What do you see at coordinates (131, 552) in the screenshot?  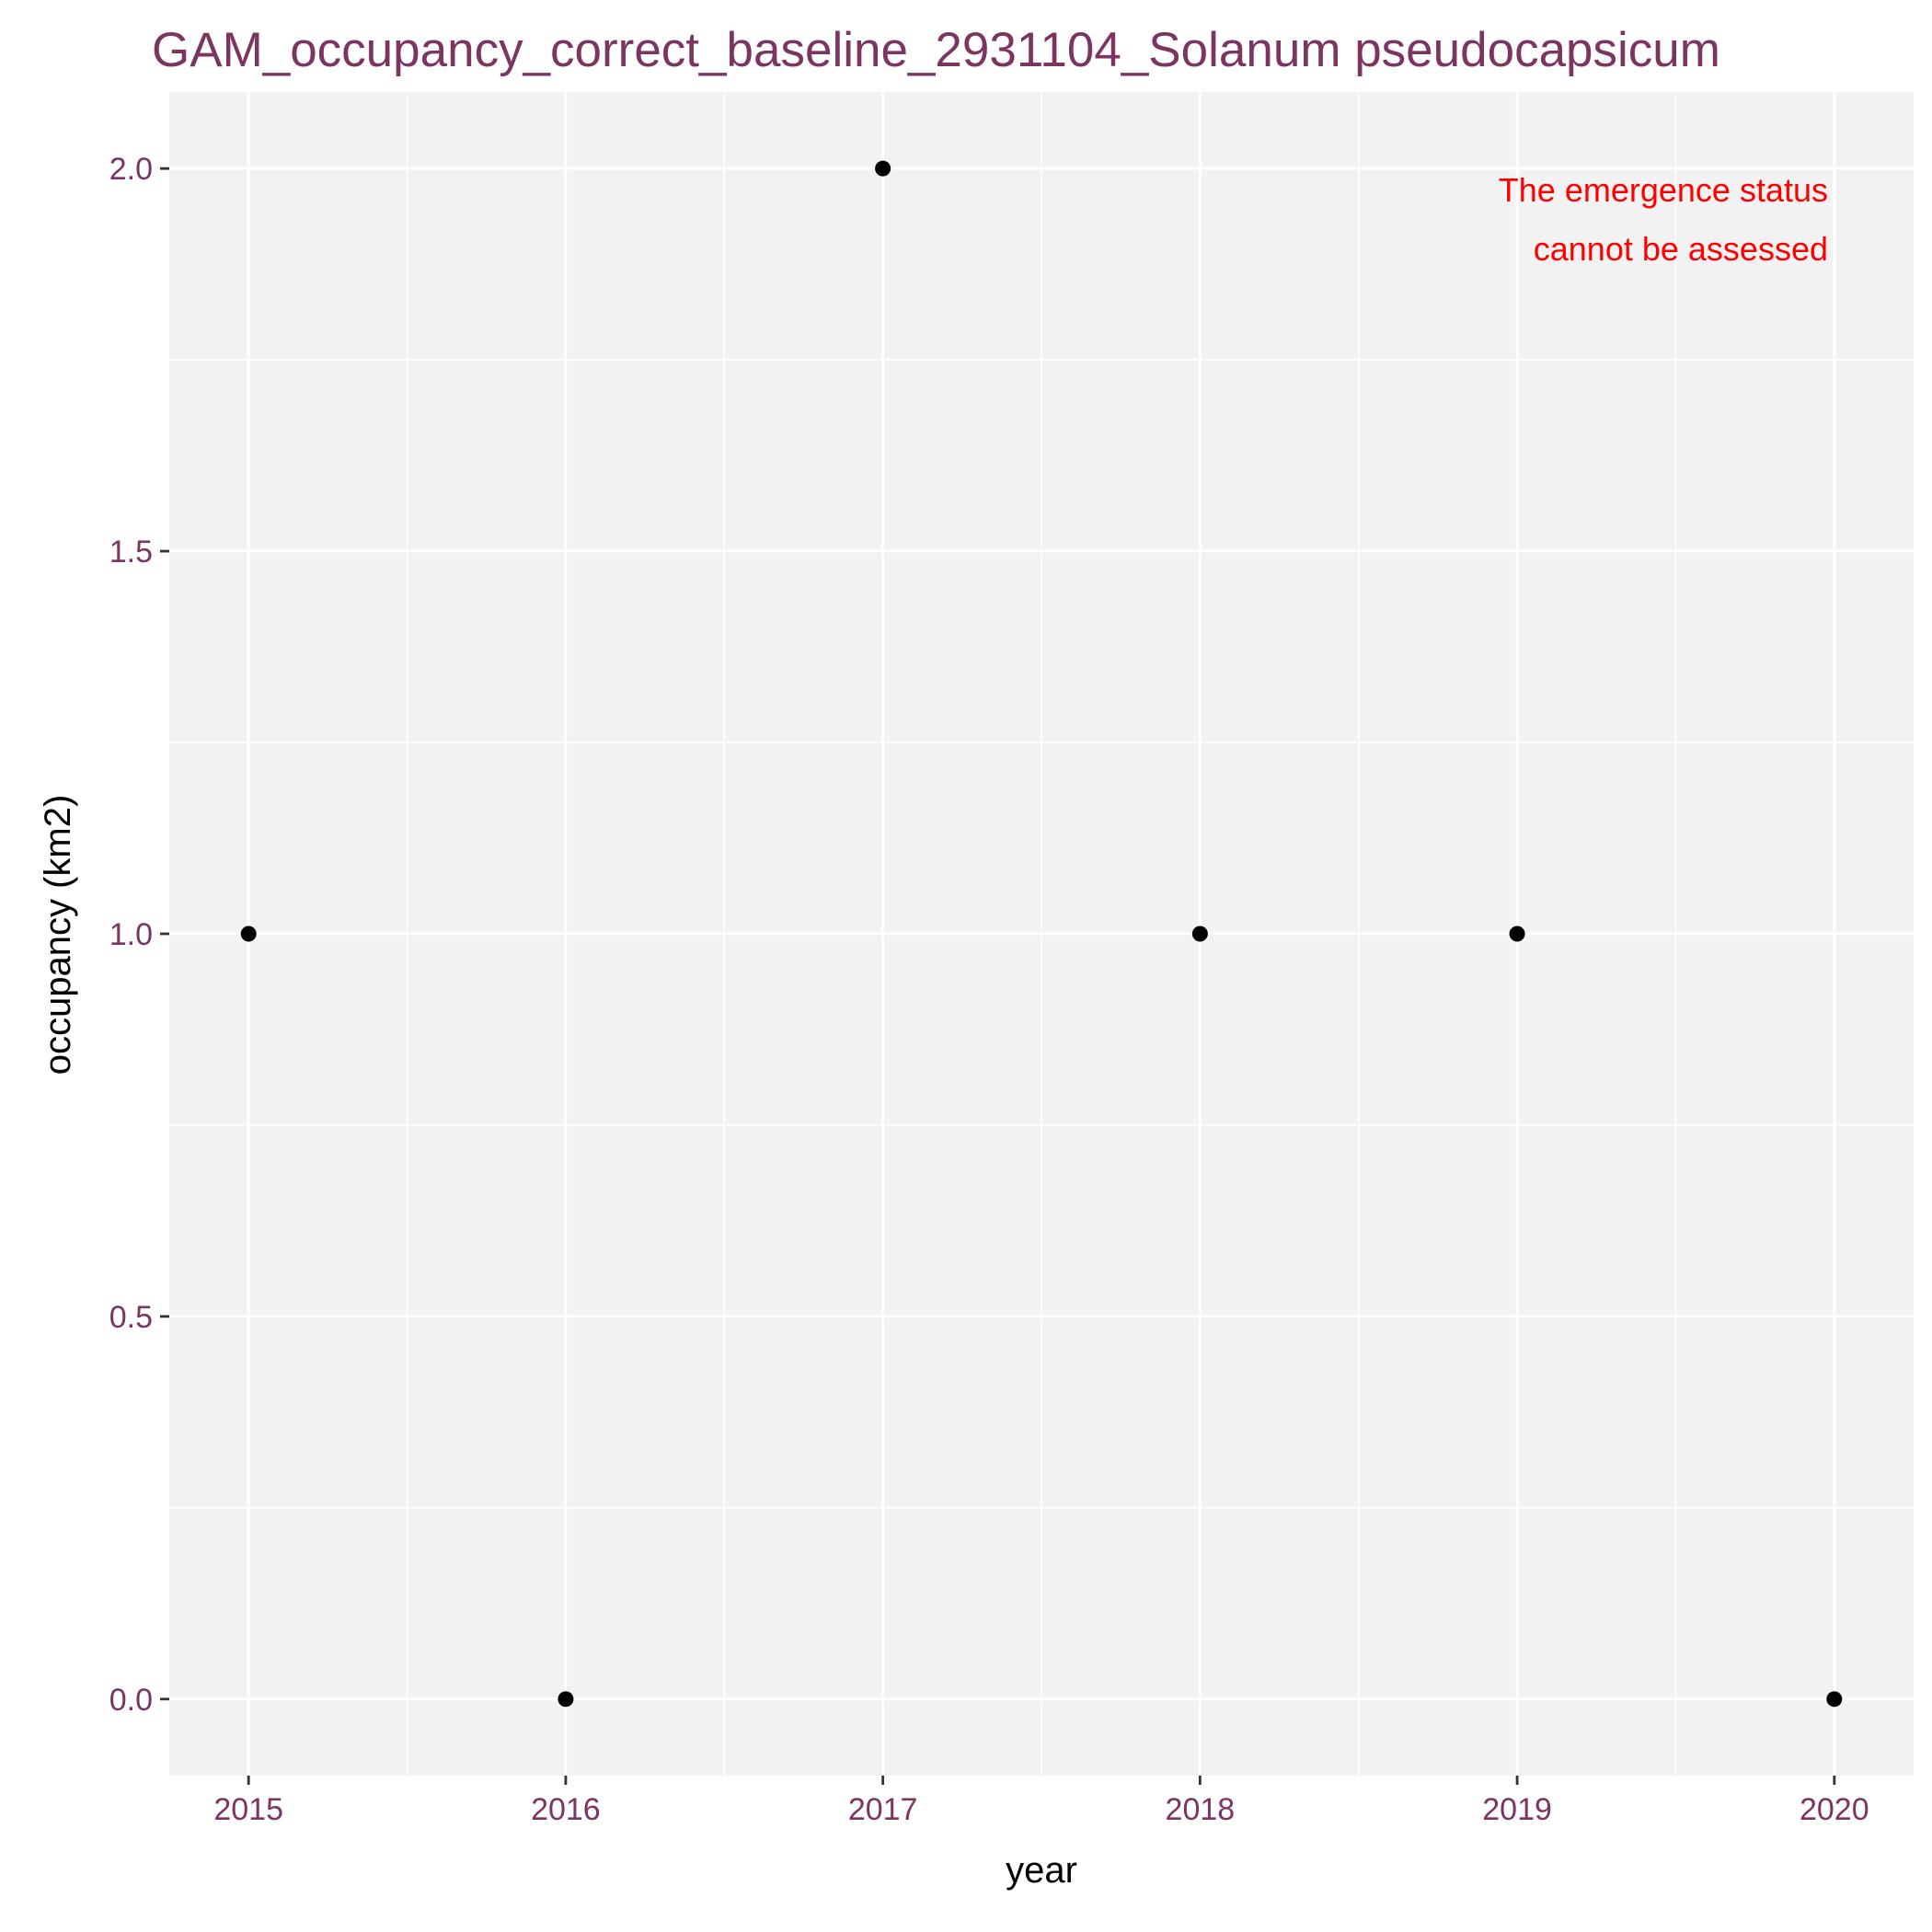 I see `y-tick-label: 1.5` at bounding box center [131, 552].